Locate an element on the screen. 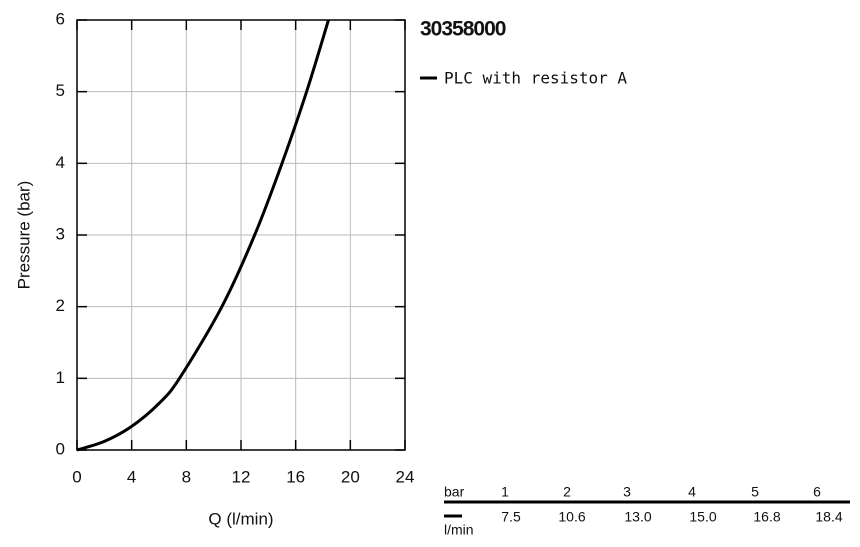  y-tick-label: 3 is located at coordinates (60, 233).